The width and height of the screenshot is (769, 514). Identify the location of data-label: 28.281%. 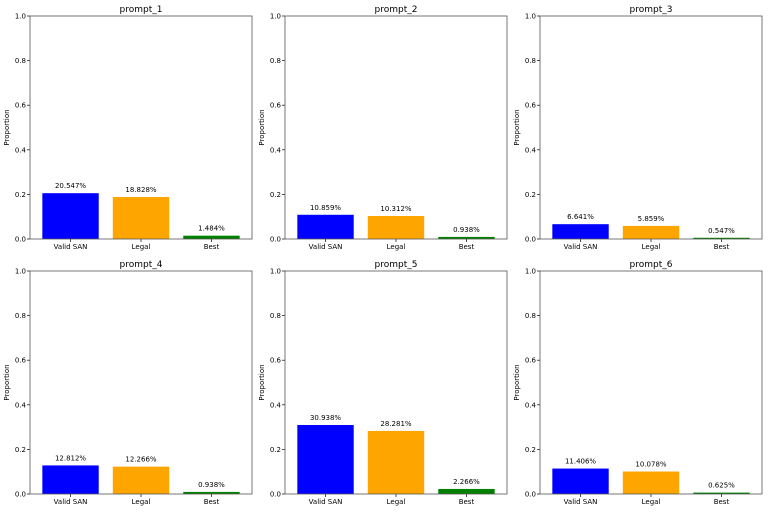
(395, 424).